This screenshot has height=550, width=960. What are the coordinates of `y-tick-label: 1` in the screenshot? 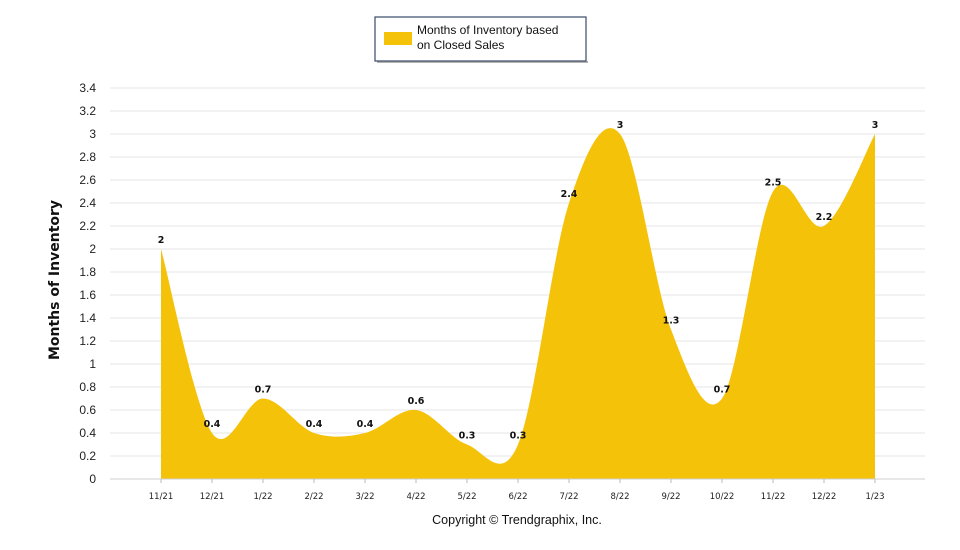 It's located at (92, 364).